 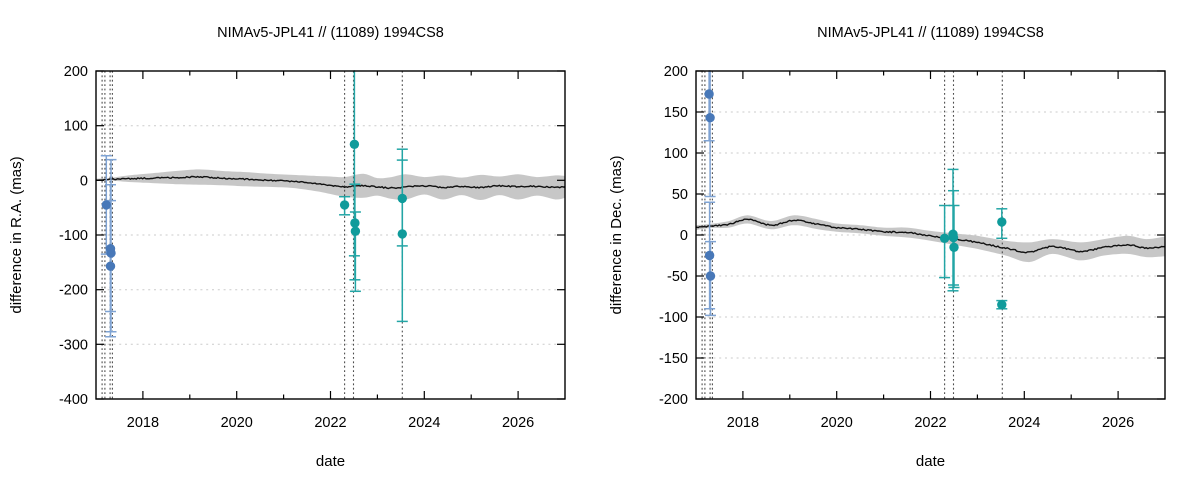 I want to click on uncertainty-band, so click(x=930, y=239).